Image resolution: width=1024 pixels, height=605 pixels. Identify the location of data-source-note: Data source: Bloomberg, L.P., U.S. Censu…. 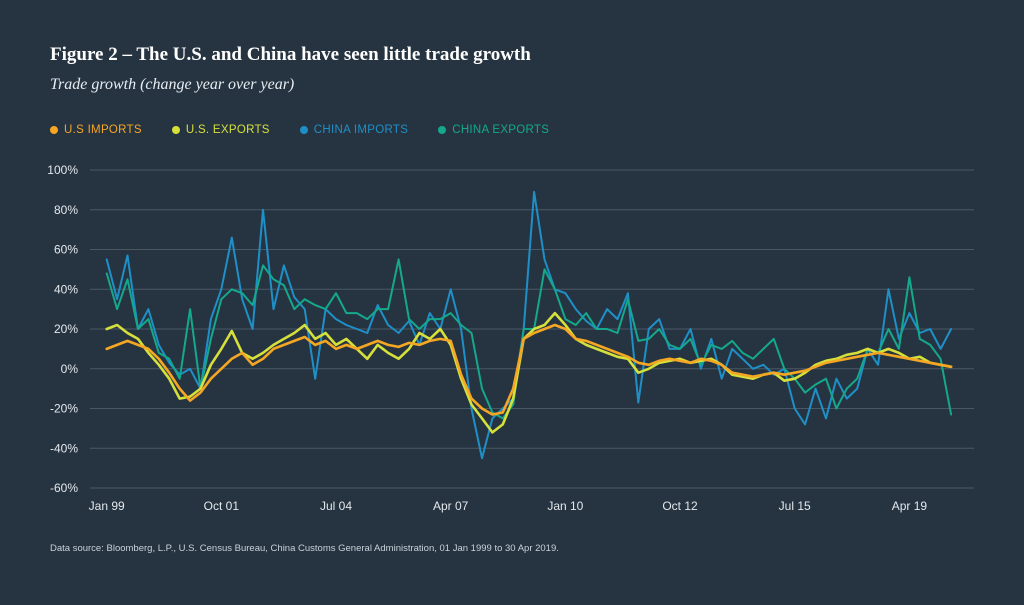
(304, 548).